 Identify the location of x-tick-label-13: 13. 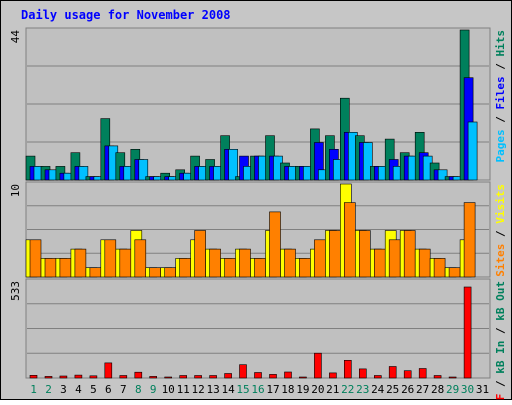
(212, 389).